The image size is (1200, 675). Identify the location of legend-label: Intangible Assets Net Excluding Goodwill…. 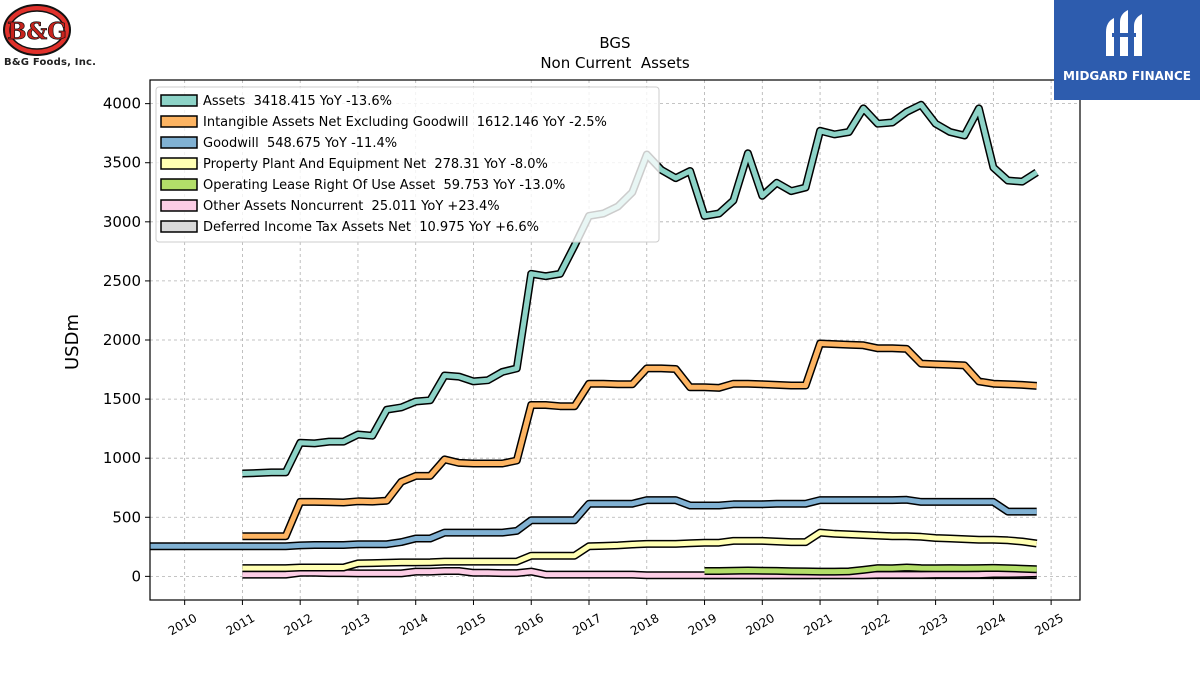
(405, 122).